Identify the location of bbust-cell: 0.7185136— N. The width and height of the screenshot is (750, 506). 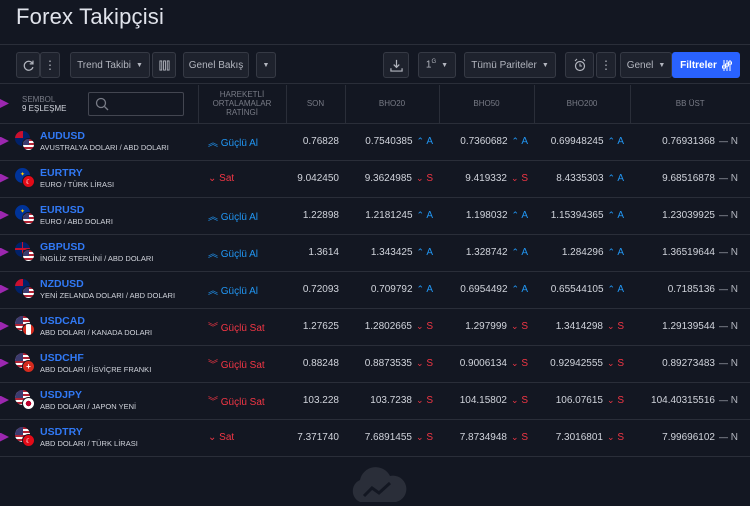
(690, 290).